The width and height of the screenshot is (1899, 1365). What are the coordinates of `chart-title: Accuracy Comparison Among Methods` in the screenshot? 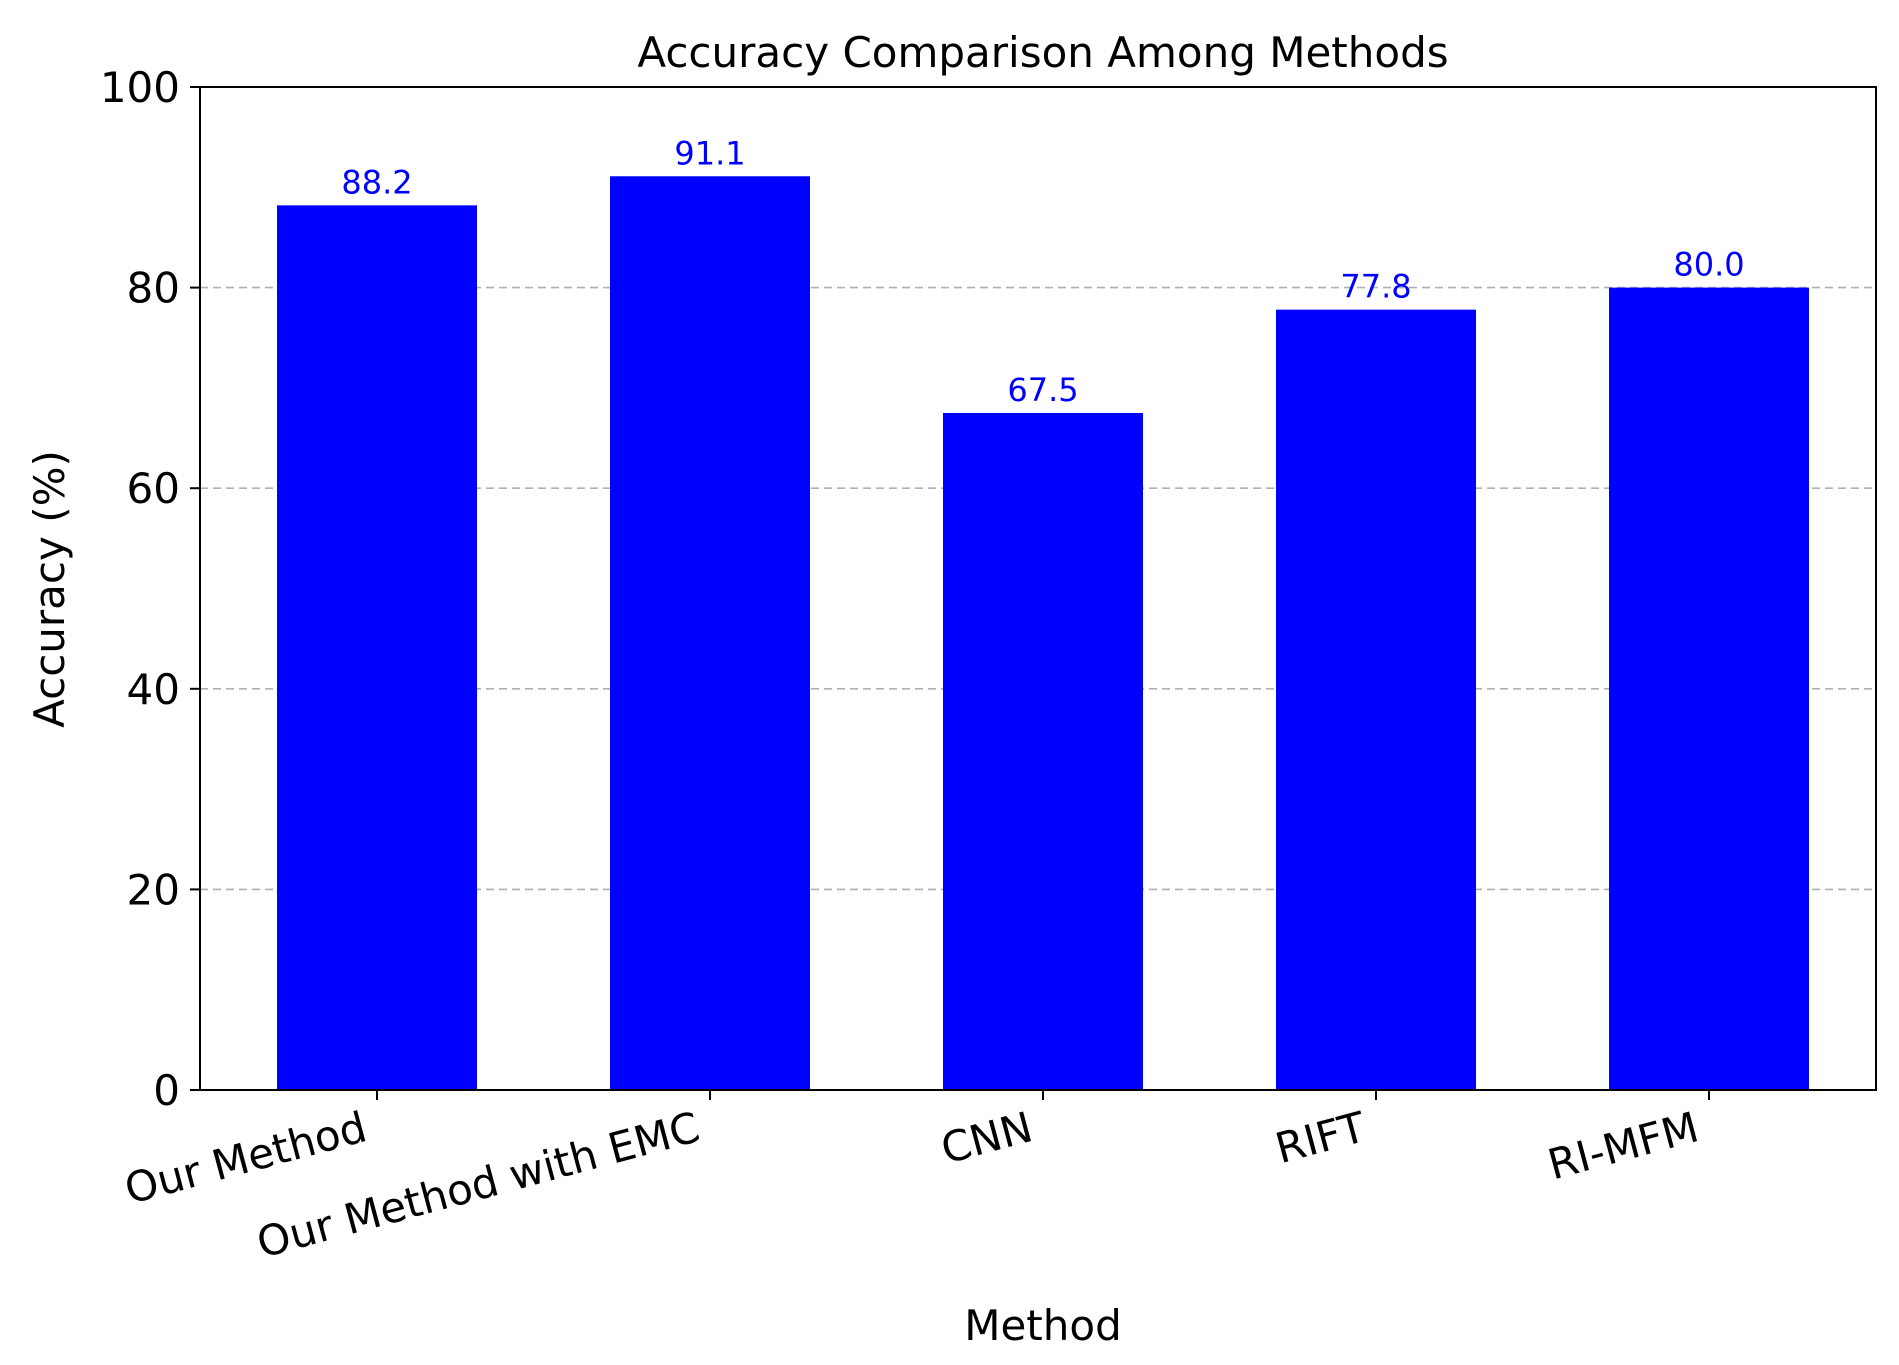 It's located at (1042, 52).